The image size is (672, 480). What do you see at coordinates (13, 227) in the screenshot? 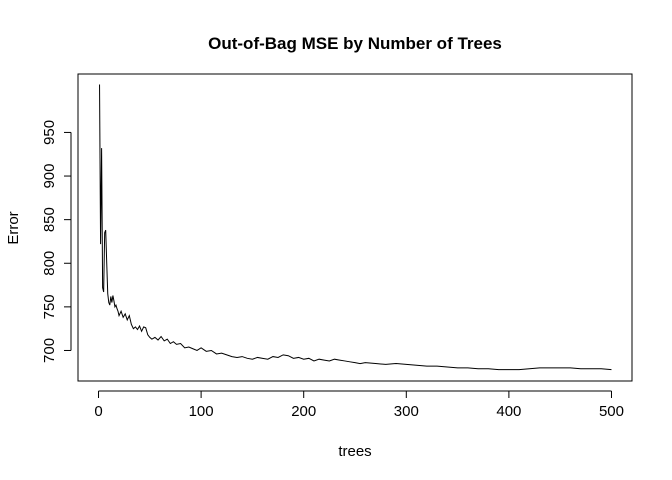
I see `y-axis-label: Error` at bounding box center [13, 227].